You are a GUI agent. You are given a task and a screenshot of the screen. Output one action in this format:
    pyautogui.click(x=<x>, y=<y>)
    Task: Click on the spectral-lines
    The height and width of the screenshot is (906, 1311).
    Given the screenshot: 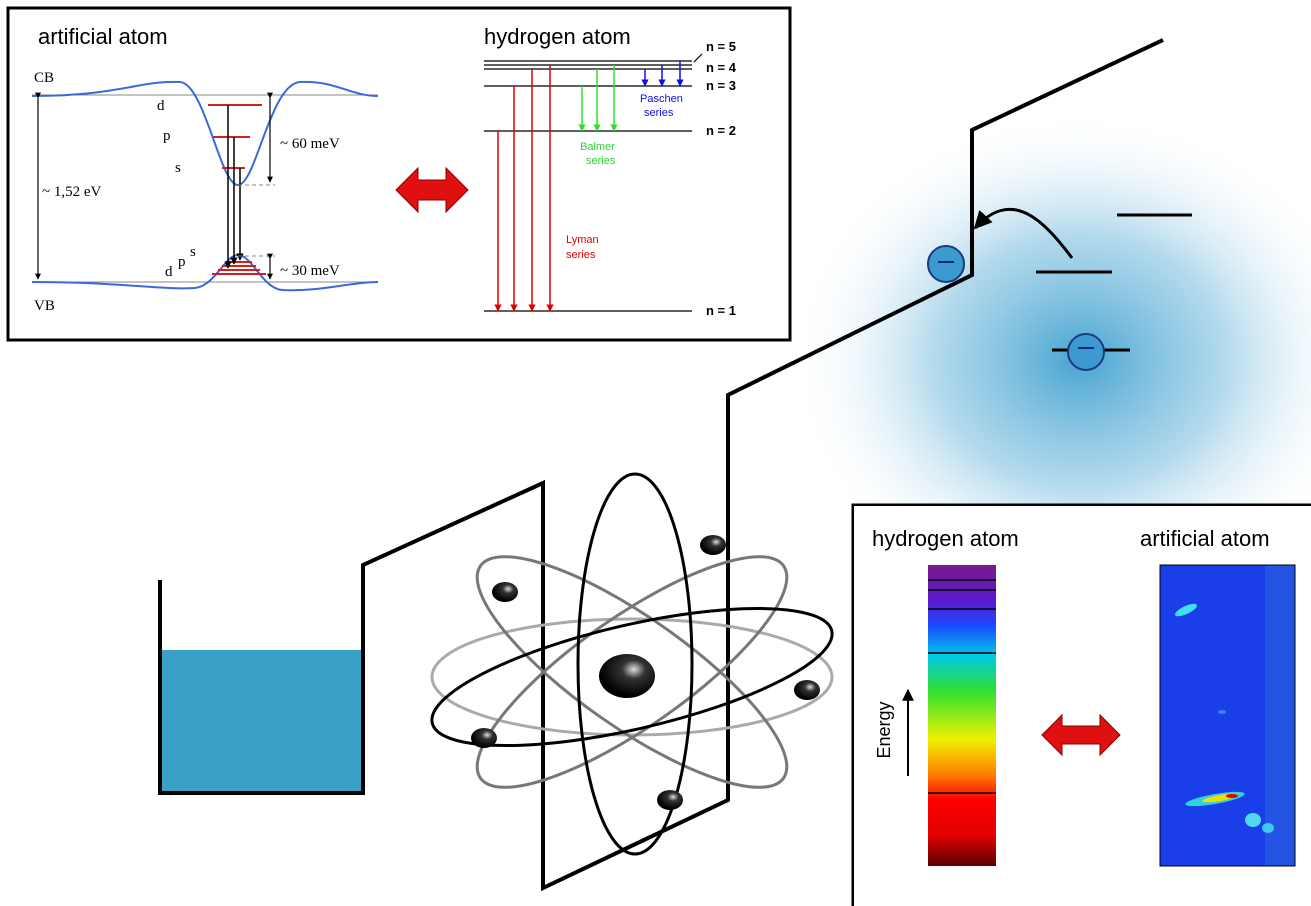 What is the action you would take?
    pyautogui.click(x=962, y=686)
    